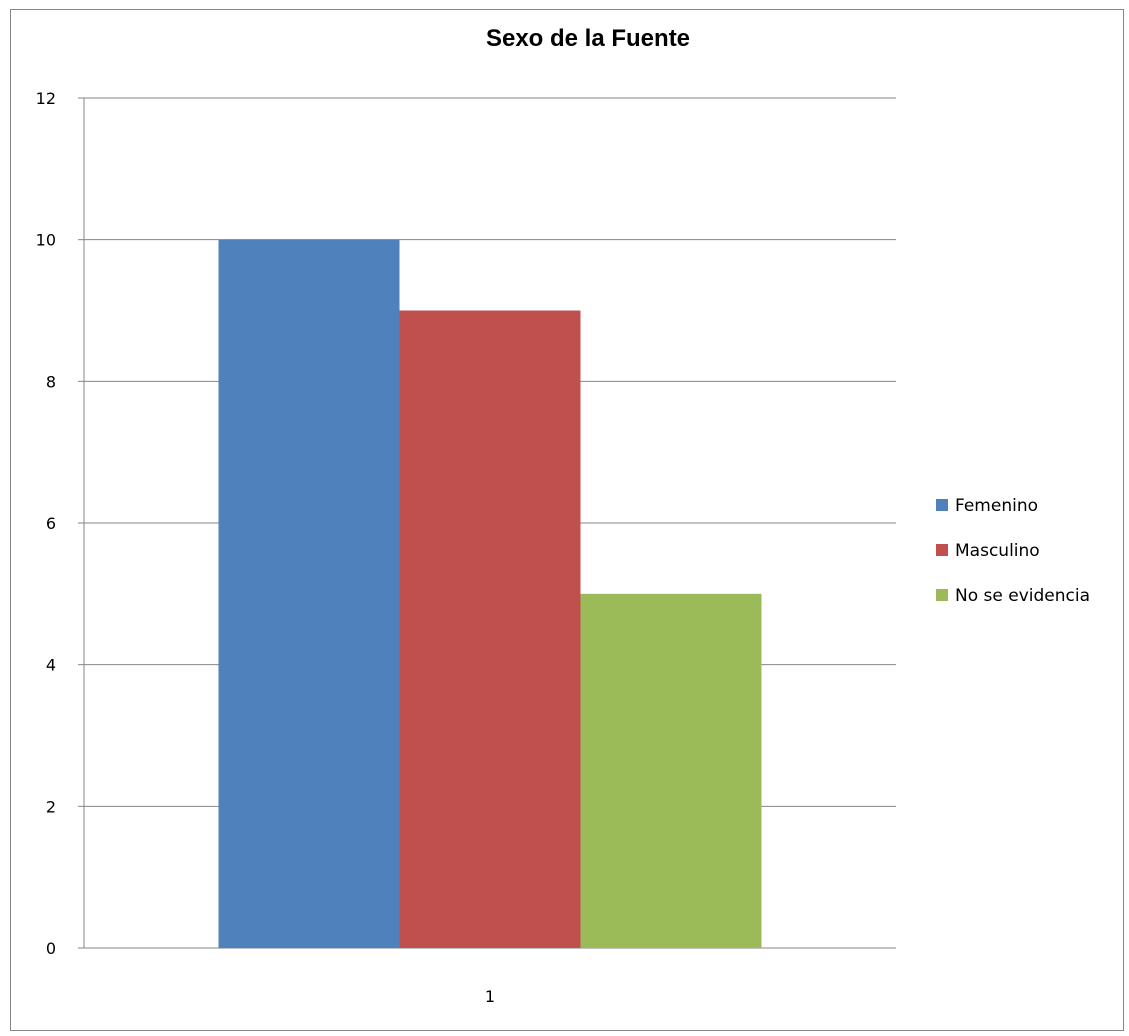  I want to click on y-tick-label: 4, so click(51, 665).